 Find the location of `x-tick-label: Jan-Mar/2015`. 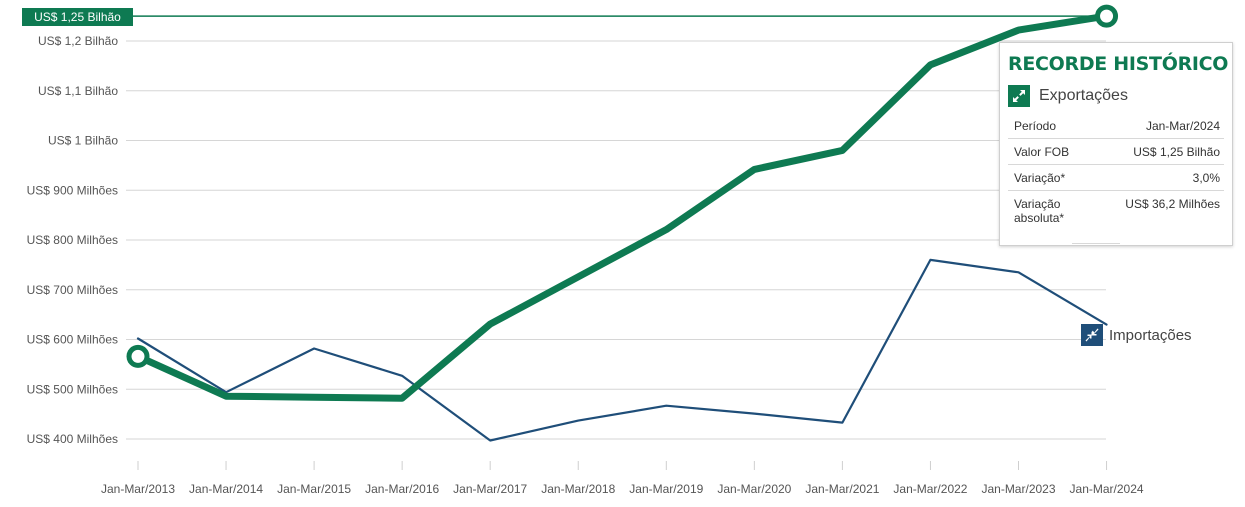

x-tick-label: Jan-Mar/2015 is located at coordinates (314, 489).